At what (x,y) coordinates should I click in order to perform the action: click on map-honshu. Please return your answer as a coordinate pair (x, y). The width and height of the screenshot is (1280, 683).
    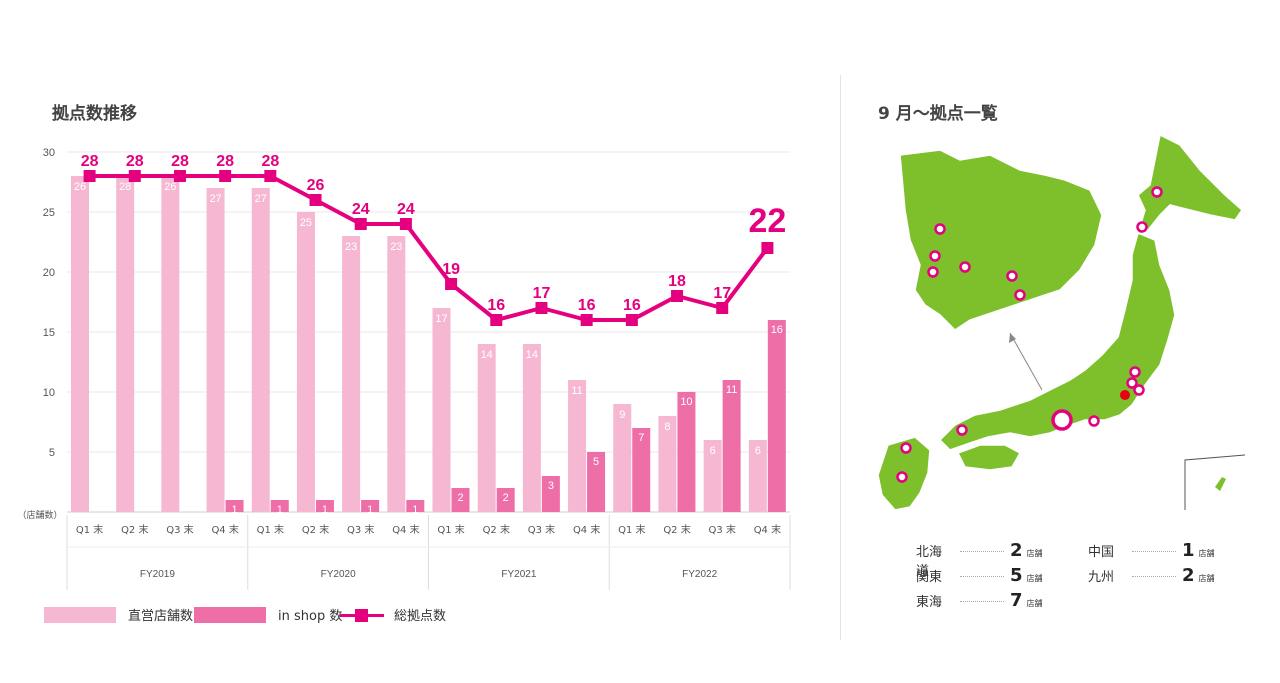
    Looking at the image, I should click on (1057, 341).